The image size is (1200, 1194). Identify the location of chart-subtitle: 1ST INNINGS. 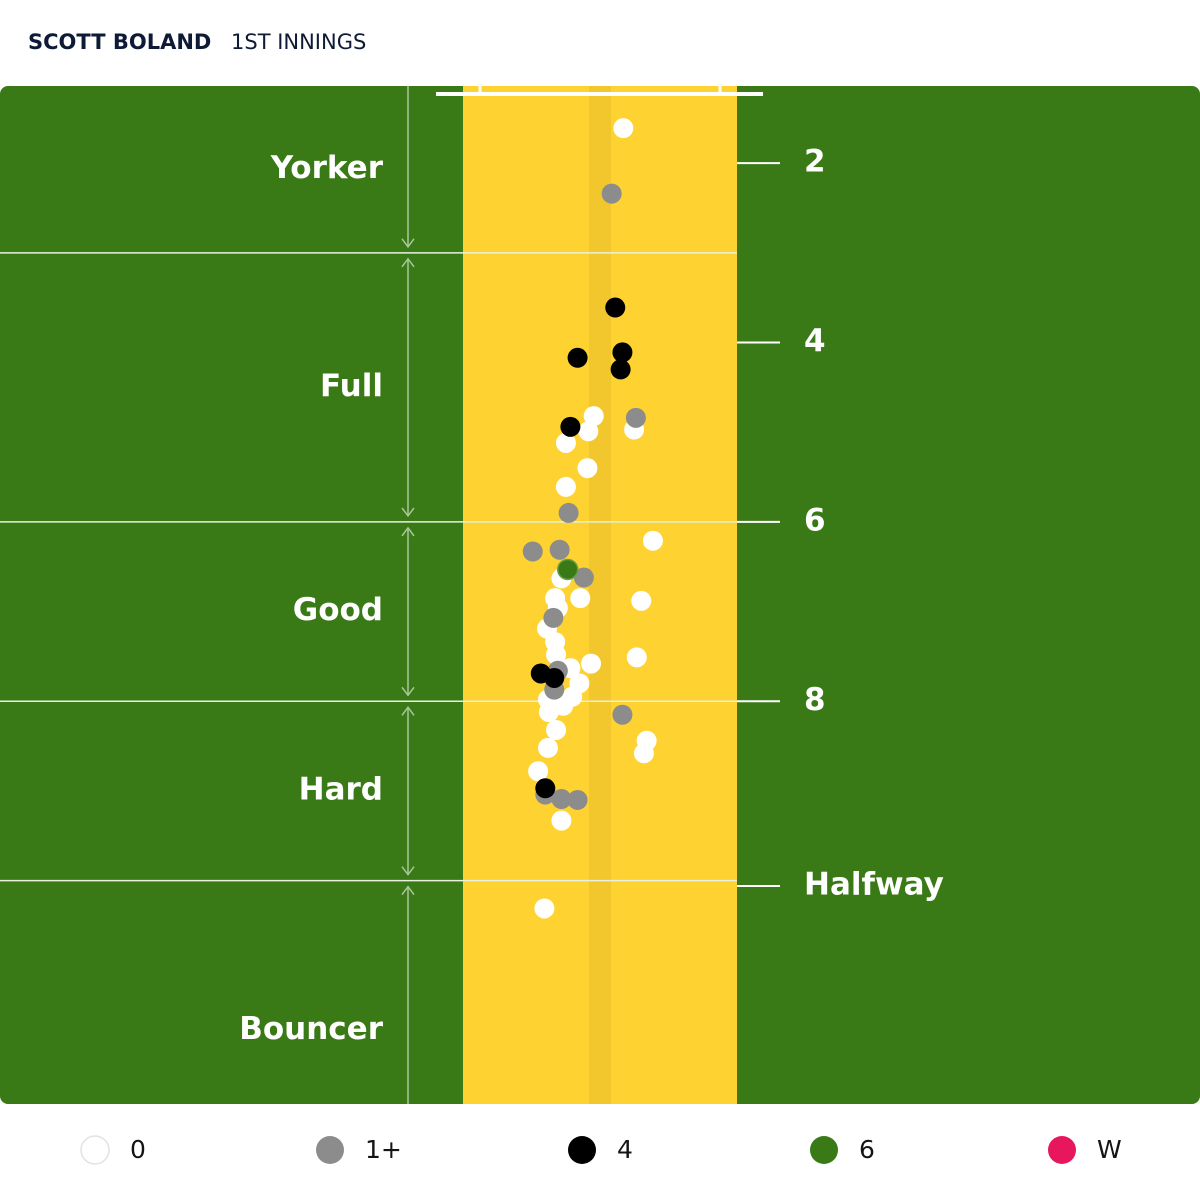
(298, 42).